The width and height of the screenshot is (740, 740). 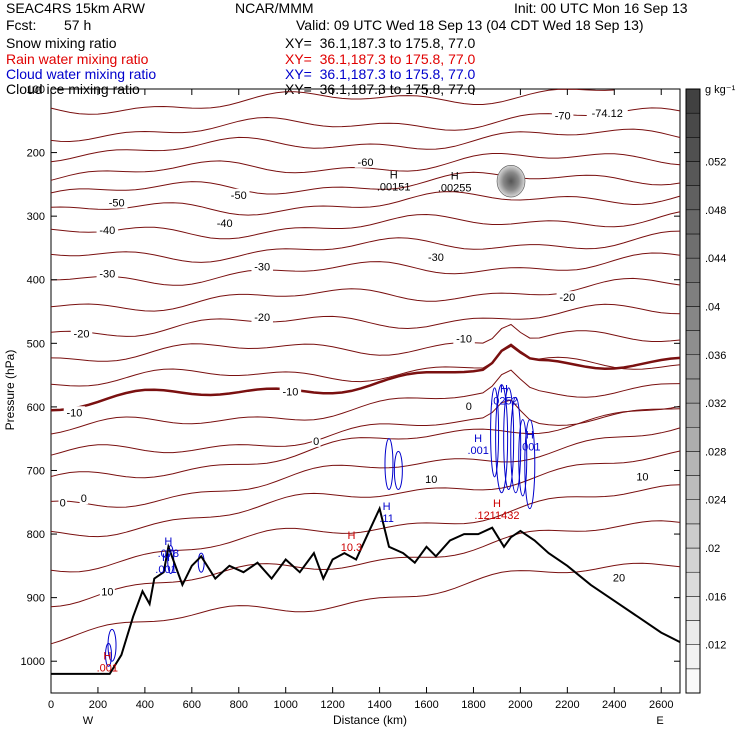 What do you see at coordinates (61, 43) in the screenshot?
I see `field-name-snow: Snow mixing ratio` at bounding box center [61, 43].